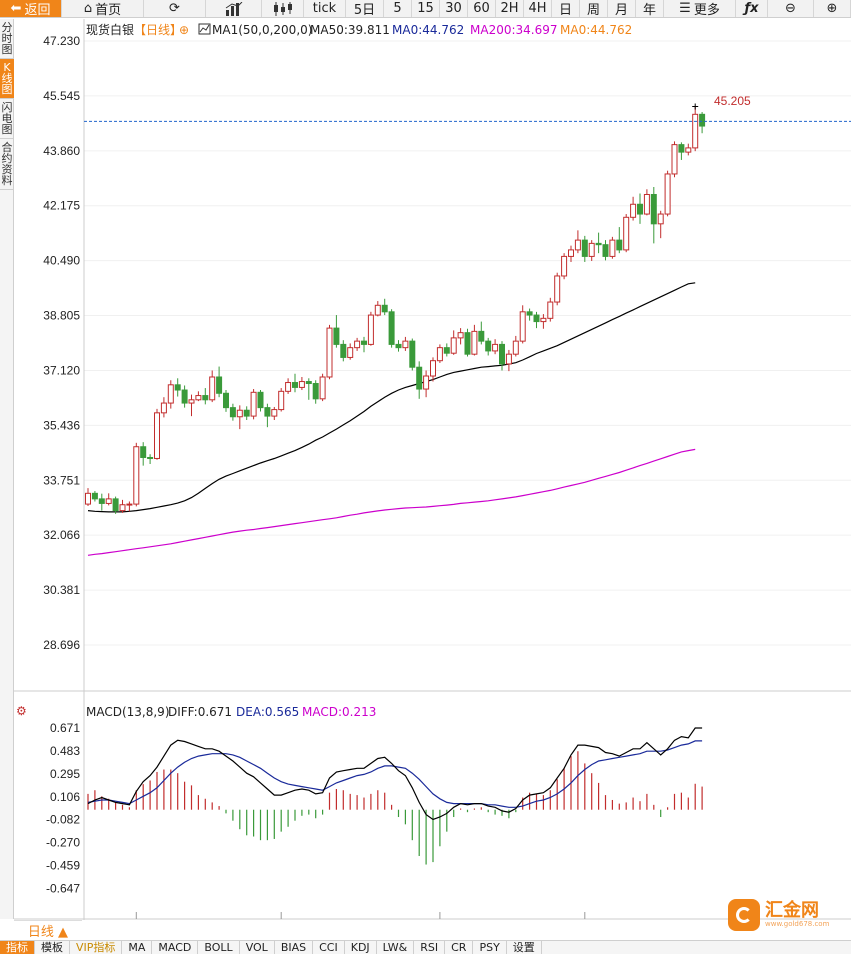 This screenshot has width=851, height=954. Describe the element at coordinates (744, 915) in the screenshot. I see `watermark-logo-icon` at that location.